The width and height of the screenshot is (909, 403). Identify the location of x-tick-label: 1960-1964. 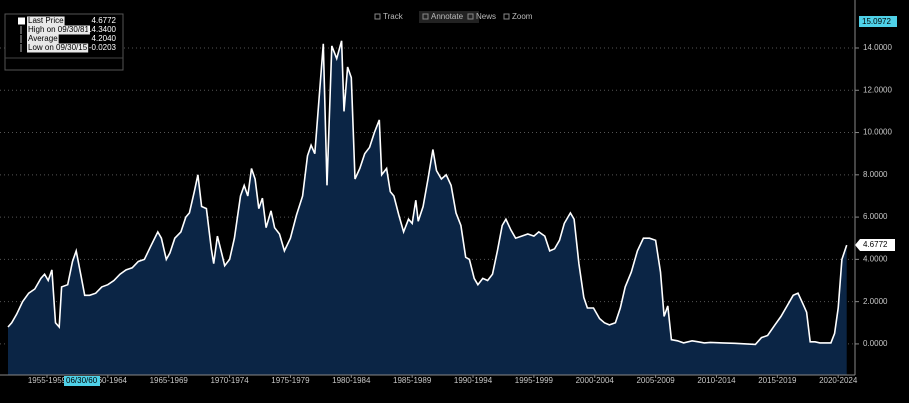
(108, 380).